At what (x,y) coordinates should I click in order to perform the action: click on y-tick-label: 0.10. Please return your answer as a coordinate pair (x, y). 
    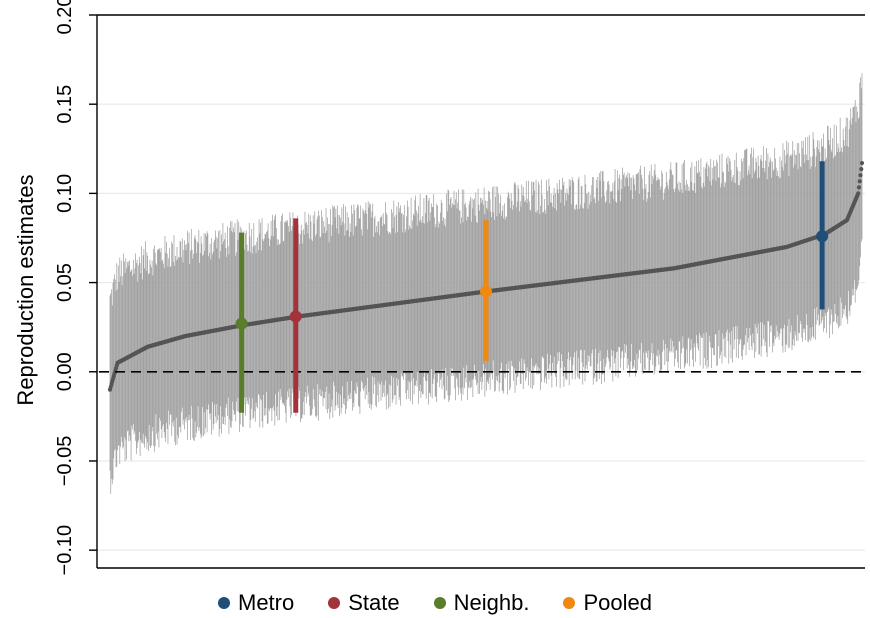
    Looking at the image, I should click on (65, 193).